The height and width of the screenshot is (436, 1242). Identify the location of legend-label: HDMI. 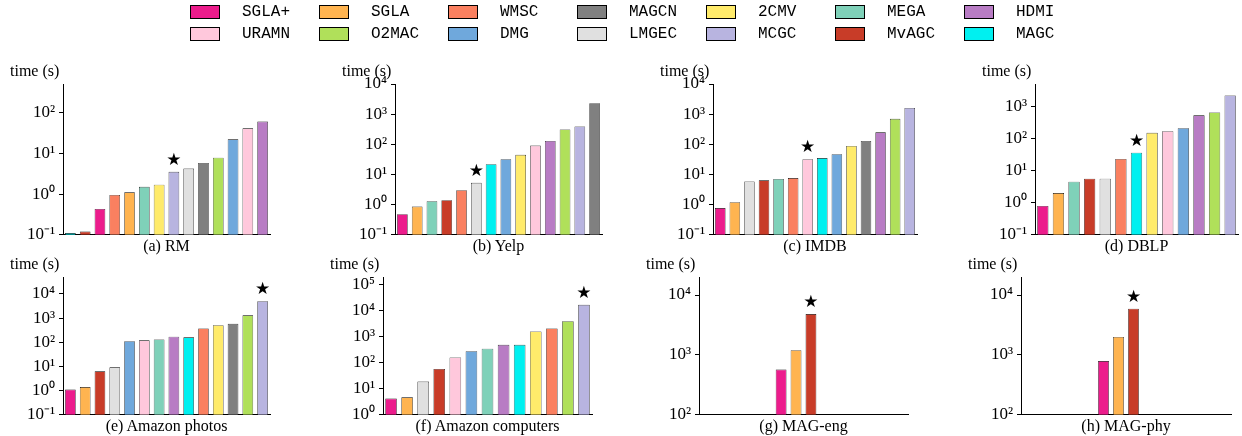
(1035, 12).